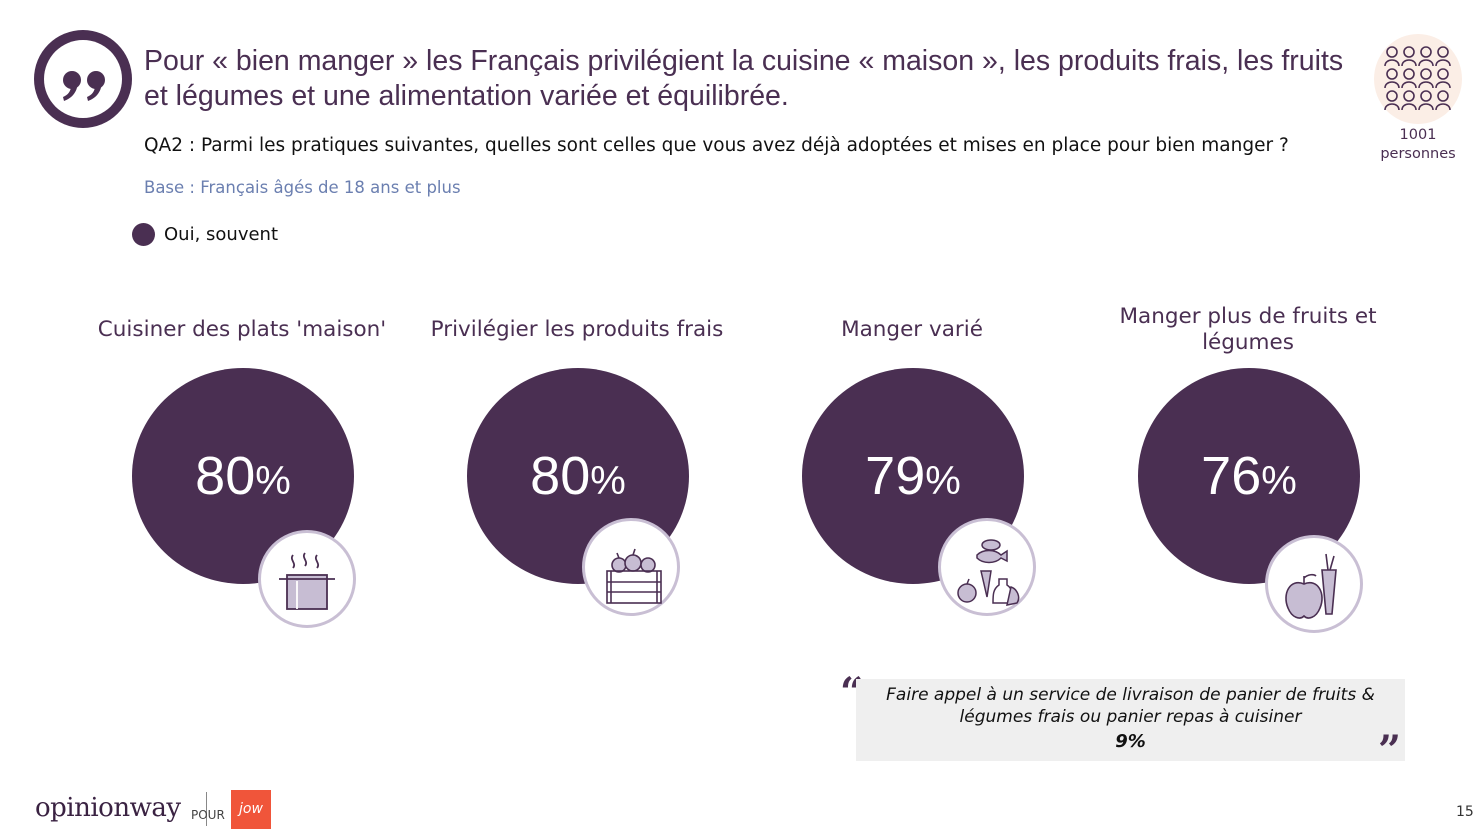 The width and height of the screenshot is (1474, 830). Describe the element at coordinates (1418, 135) in the screenshot. I see `sample-count: 1001` at that location.